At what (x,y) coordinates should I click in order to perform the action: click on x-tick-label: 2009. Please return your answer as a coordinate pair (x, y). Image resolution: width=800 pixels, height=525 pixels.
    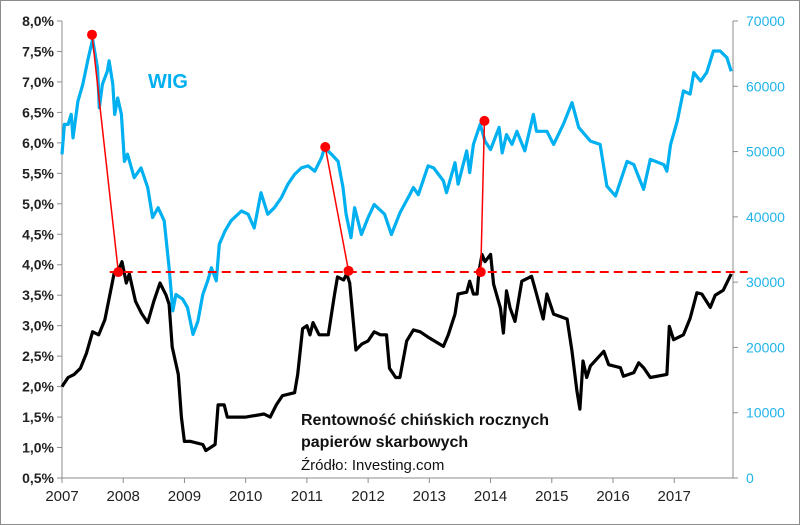
    Looking at the image, I should click on (184, 496).